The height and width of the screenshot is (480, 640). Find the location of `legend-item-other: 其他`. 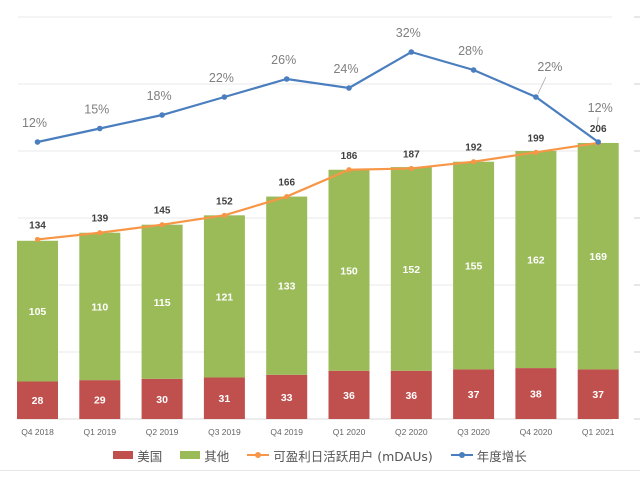

legend-item-other: 其他 is located at coordinates (204, 455).